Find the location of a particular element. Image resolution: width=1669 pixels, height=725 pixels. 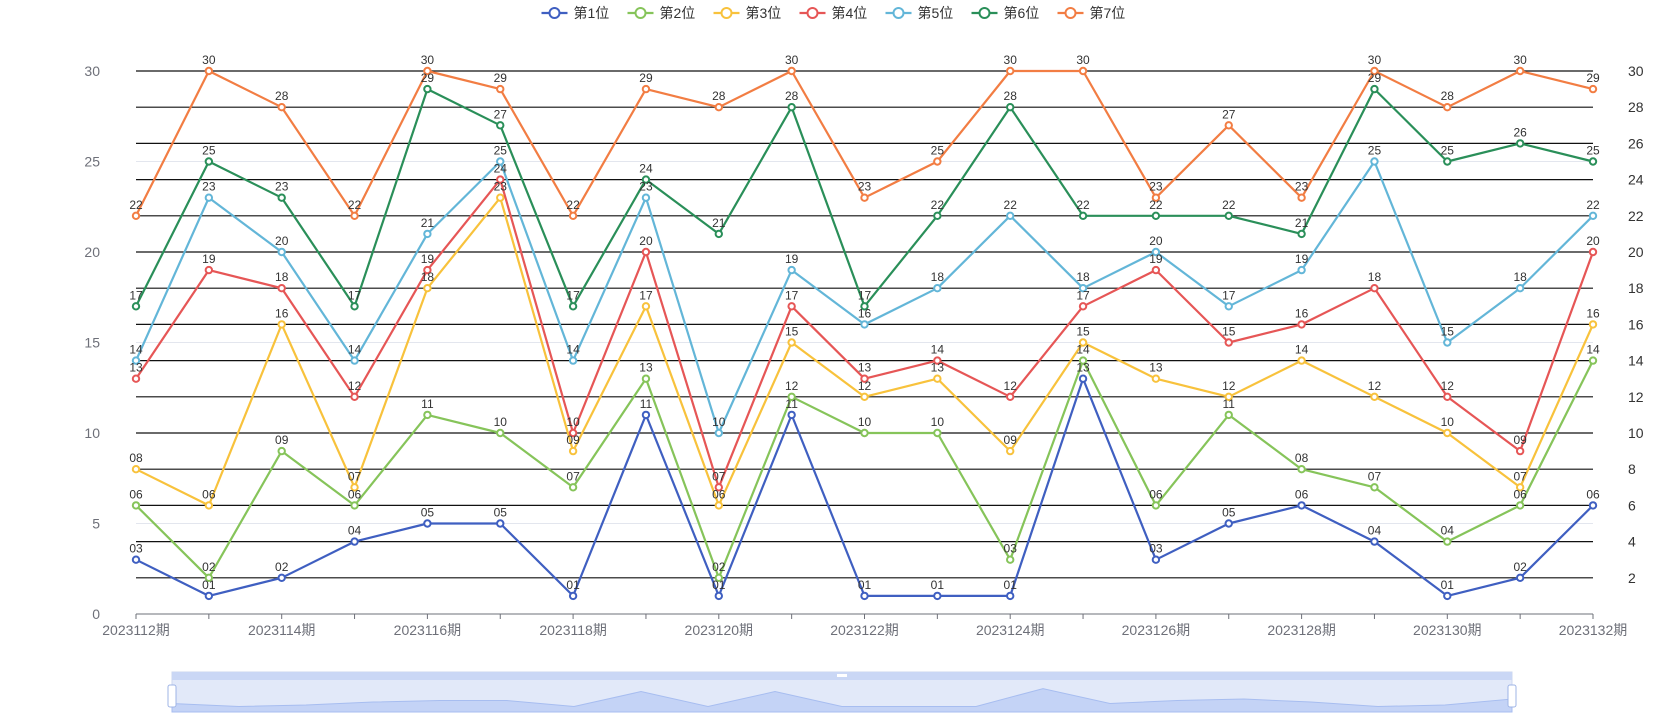

legend-item-1: 第1位 is located at coordinates (575, 13).